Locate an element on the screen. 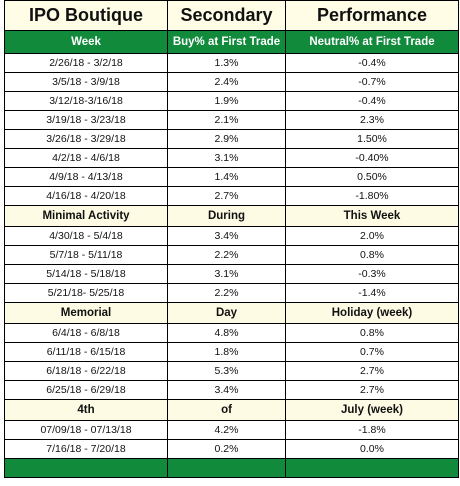  cell: 2/26/18 - 3/2/18 is located at coordinates (86, 63).